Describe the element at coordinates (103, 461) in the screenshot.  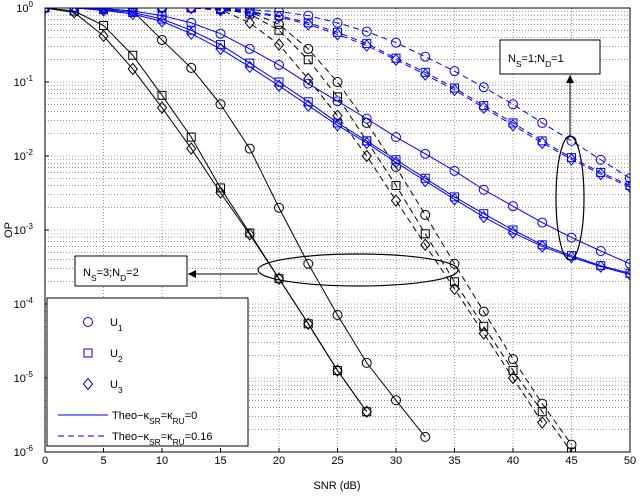
I see `x-tick-label: 5` at that location.